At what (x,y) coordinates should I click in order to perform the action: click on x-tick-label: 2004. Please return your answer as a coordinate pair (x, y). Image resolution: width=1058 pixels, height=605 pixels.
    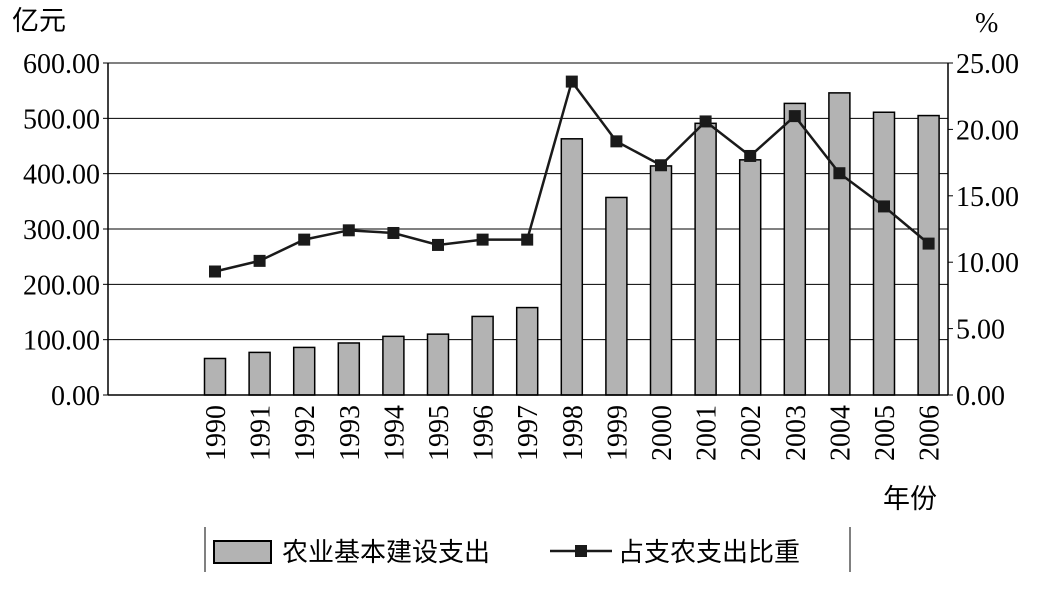
    Looking at the image, I should click on (840, 433).